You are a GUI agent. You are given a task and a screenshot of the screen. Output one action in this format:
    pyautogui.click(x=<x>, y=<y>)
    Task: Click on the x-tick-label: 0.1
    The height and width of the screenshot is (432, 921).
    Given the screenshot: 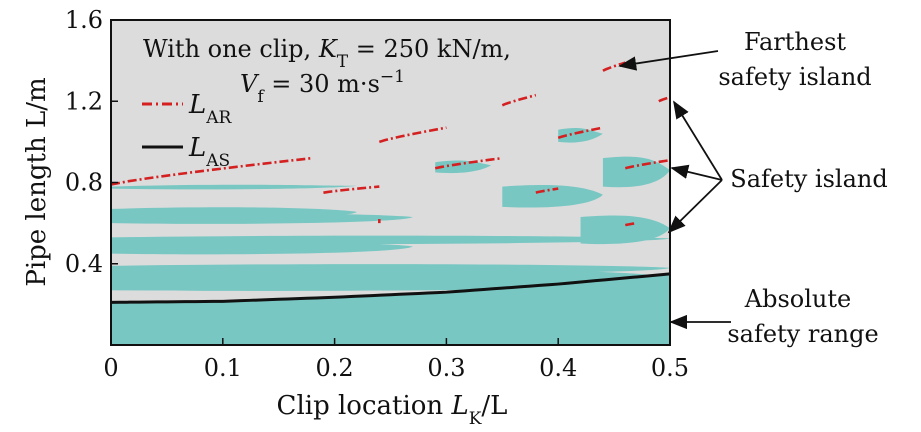 What is the action you would take?
    pyautogui.click(x=223, y=368)
    